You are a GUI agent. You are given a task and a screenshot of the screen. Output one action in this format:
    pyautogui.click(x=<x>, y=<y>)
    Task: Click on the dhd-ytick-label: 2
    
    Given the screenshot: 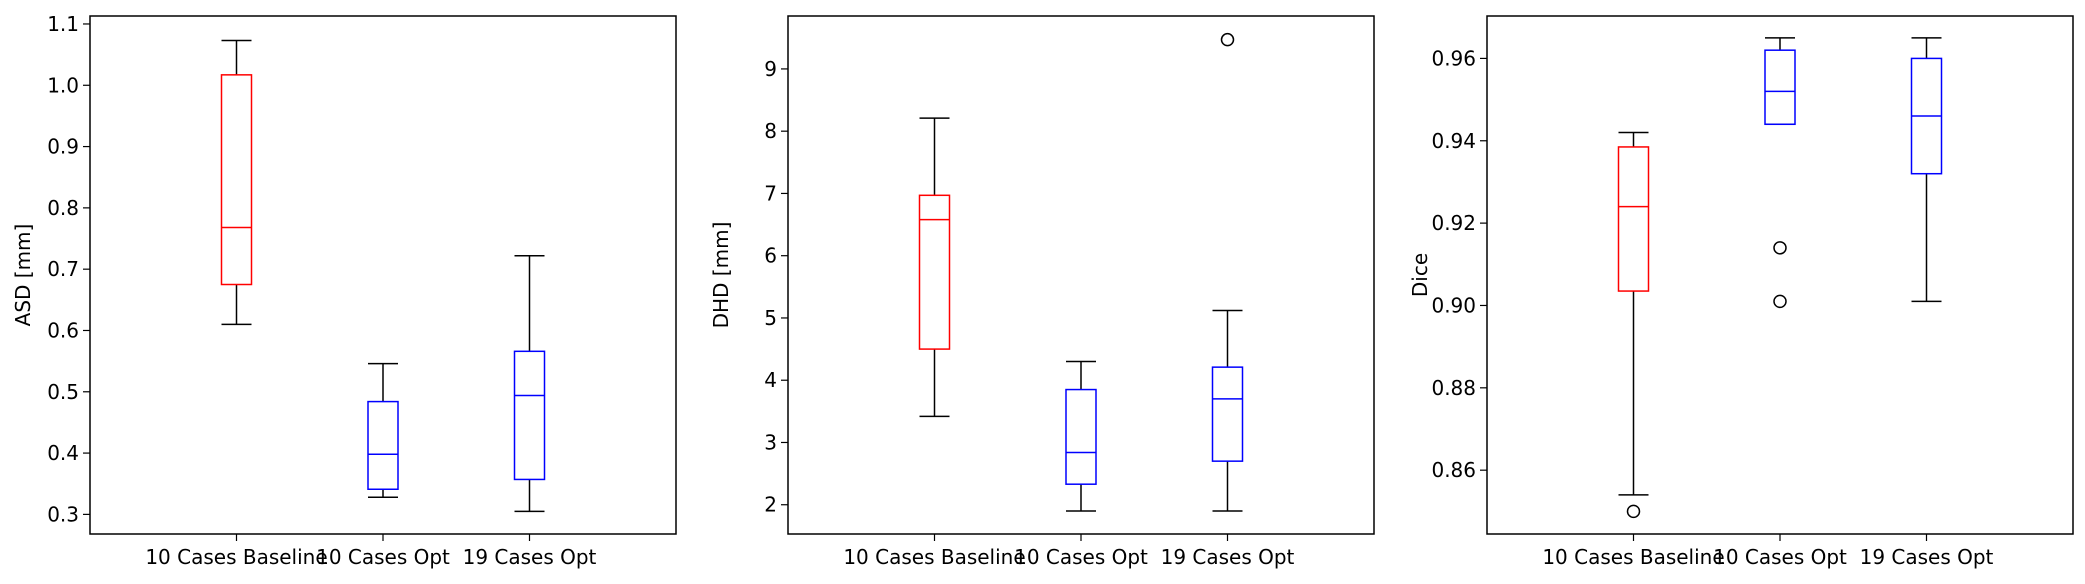 What is the action you would take?
    pyautogui.click(x=770, y=505)
    